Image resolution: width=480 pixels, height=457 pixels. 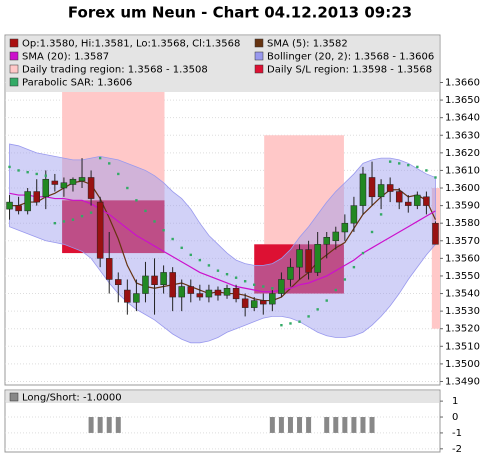 I want to click on legend-label: Daily S/L region: 1.3598 - 1.3568, so click(x=349, y=70).